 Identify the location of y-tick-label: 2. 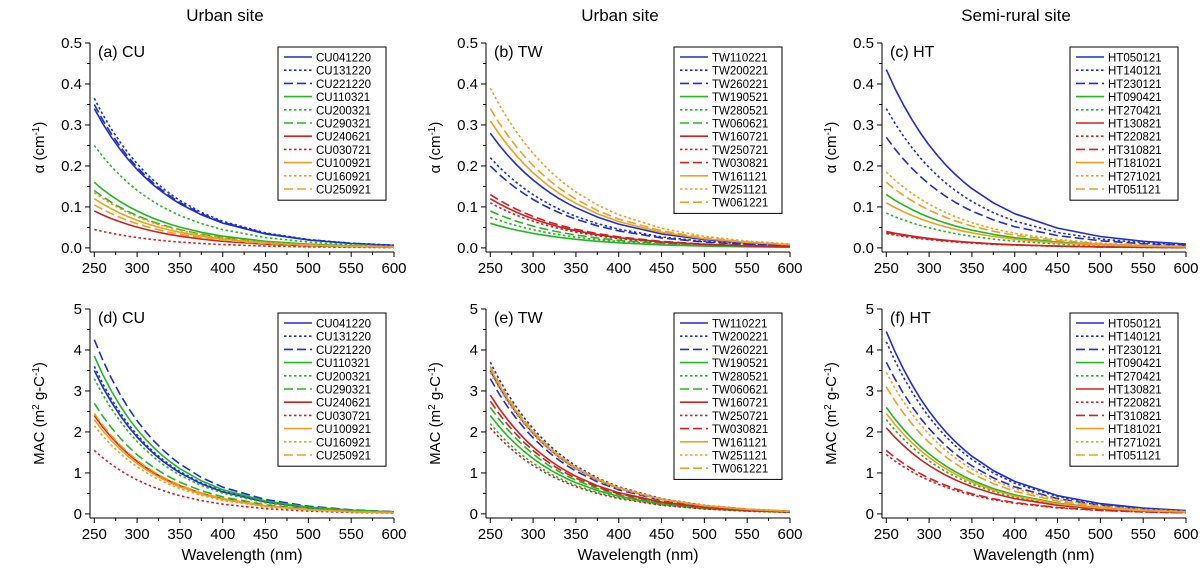
(78, 432).